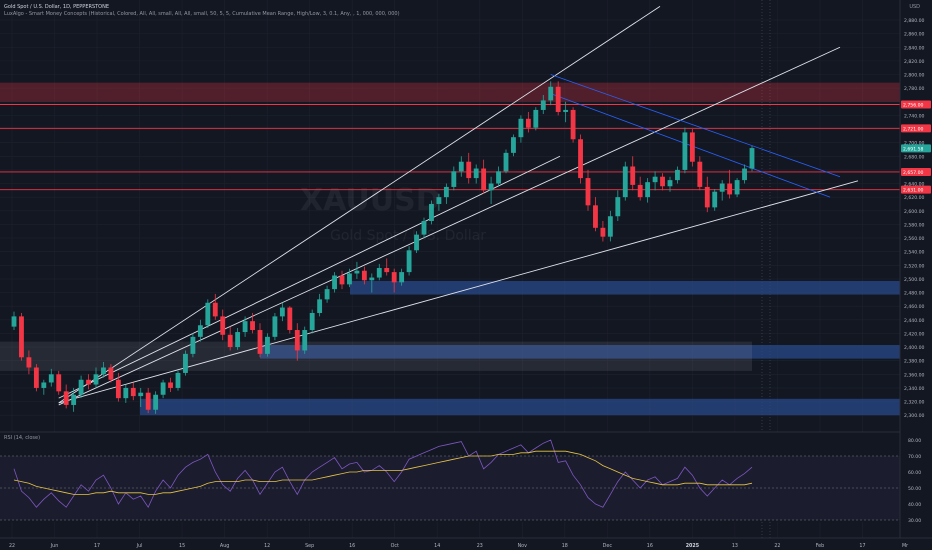  Describe the element at coordinates (914, 7) in the screenshot. I see `currency-label: USD` at that location.